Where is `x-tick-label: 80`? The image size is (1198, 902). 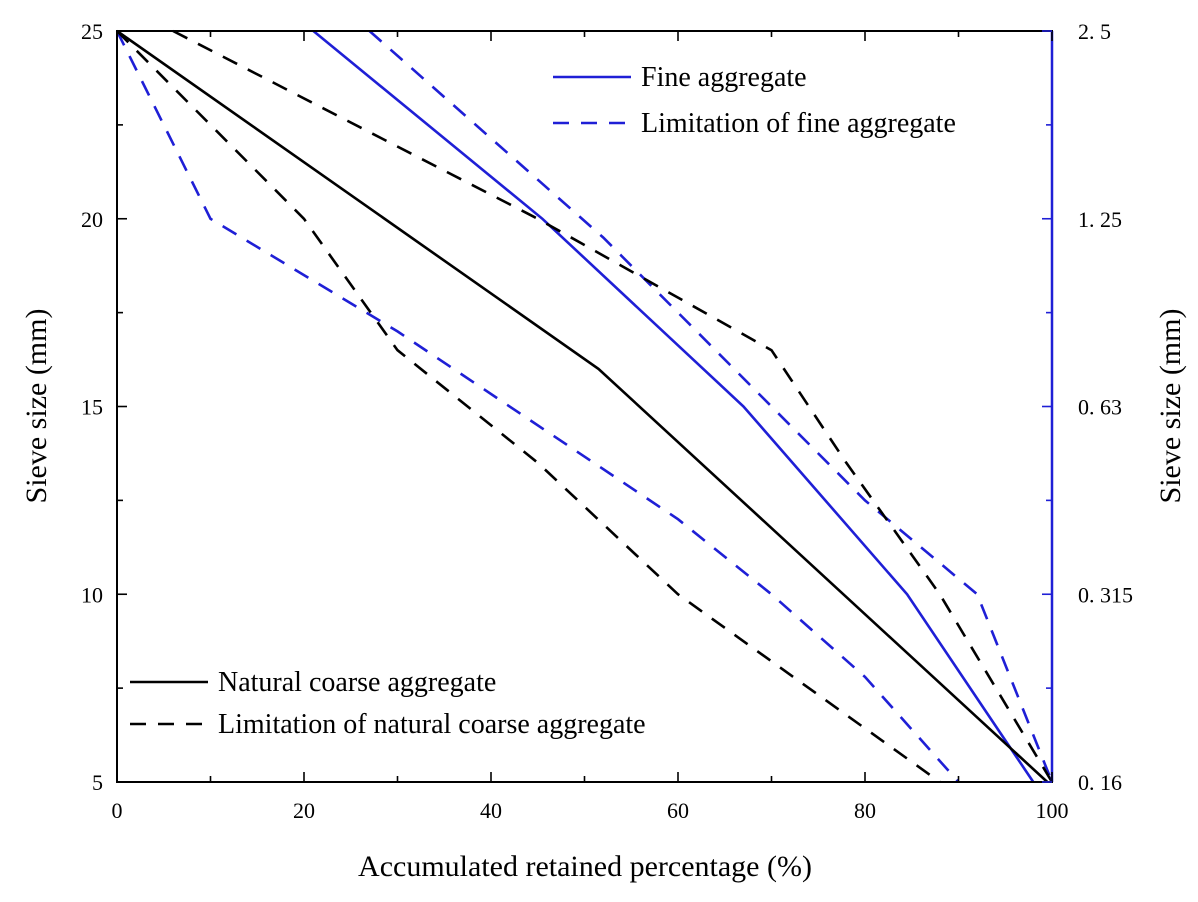 x-tick-label: 80 is located at coordinates (865, 810).